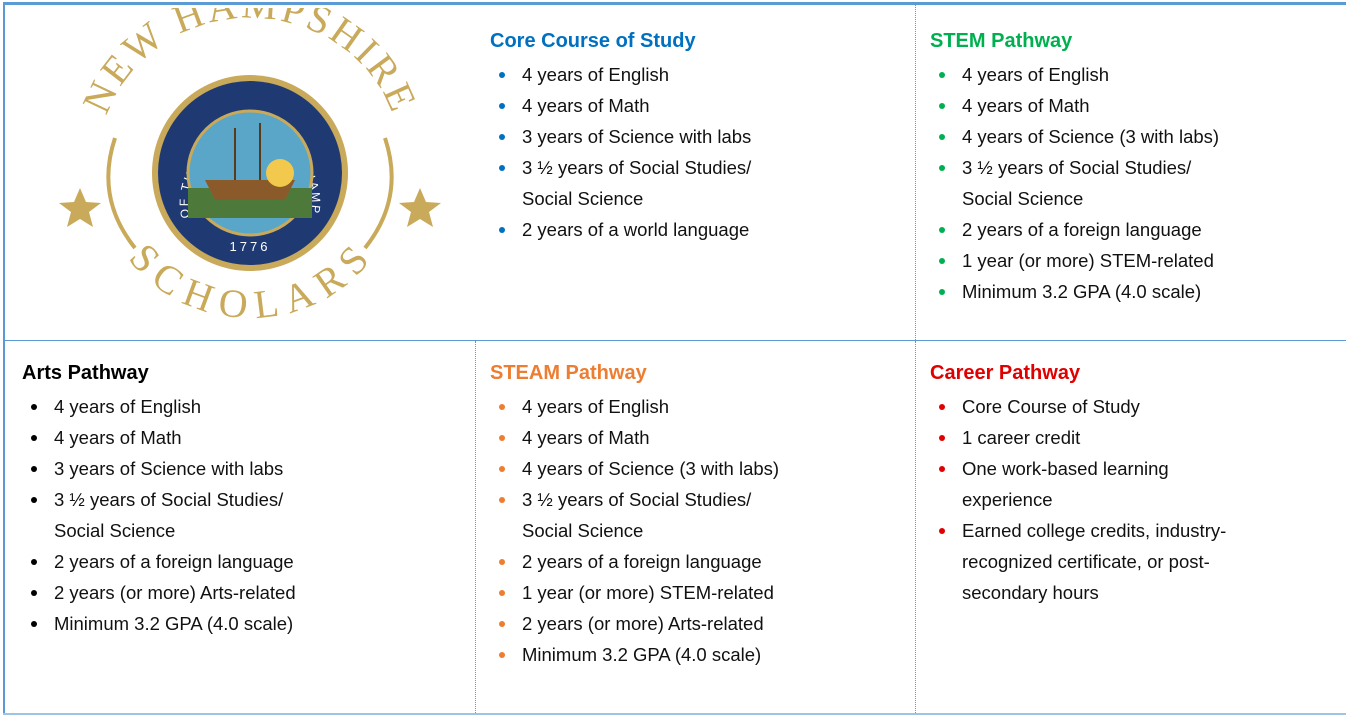  What do you see at coordinates (175, 592) in the screenshot?
I see `item-text: 2 years (or more) Arts-related` at bounding box center [175, 592].